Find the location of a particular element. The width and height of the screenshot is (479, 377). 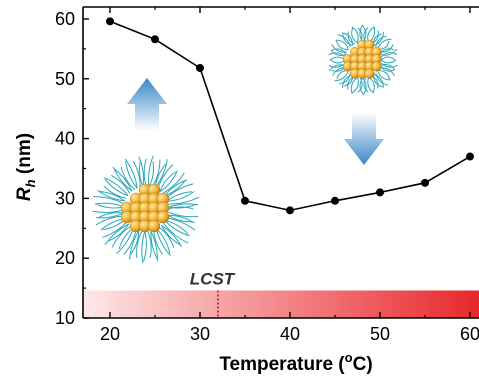

collapsed-micelle-icon is located at coordinates (363, 60).